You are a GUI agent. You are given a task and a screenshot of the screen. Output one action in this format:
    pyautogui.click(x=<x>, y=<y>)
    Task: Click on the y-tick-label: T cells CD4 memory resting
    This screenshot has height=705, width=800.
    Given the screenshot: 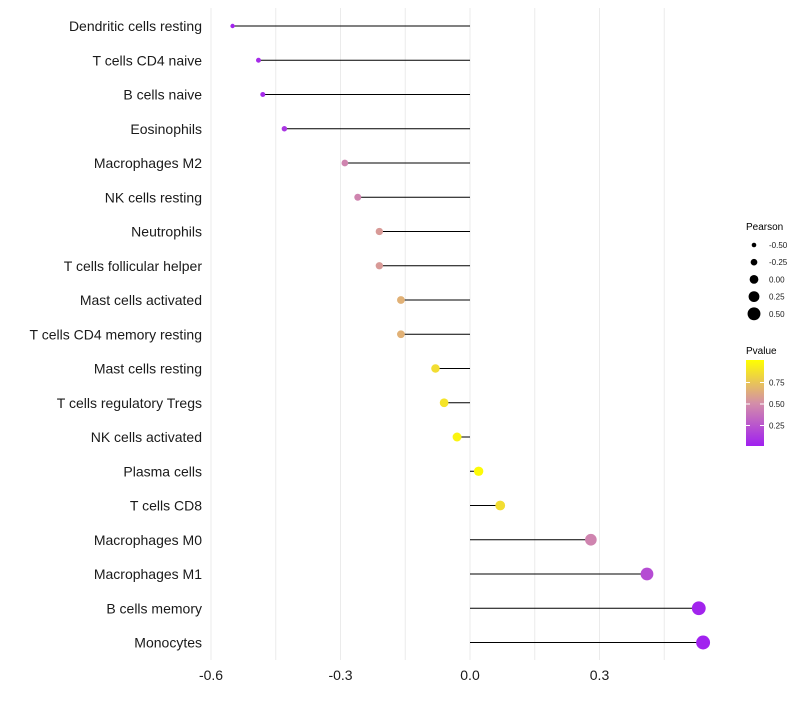 What is the action you would take?
    pyautogui.click(x=116, y=334)
    